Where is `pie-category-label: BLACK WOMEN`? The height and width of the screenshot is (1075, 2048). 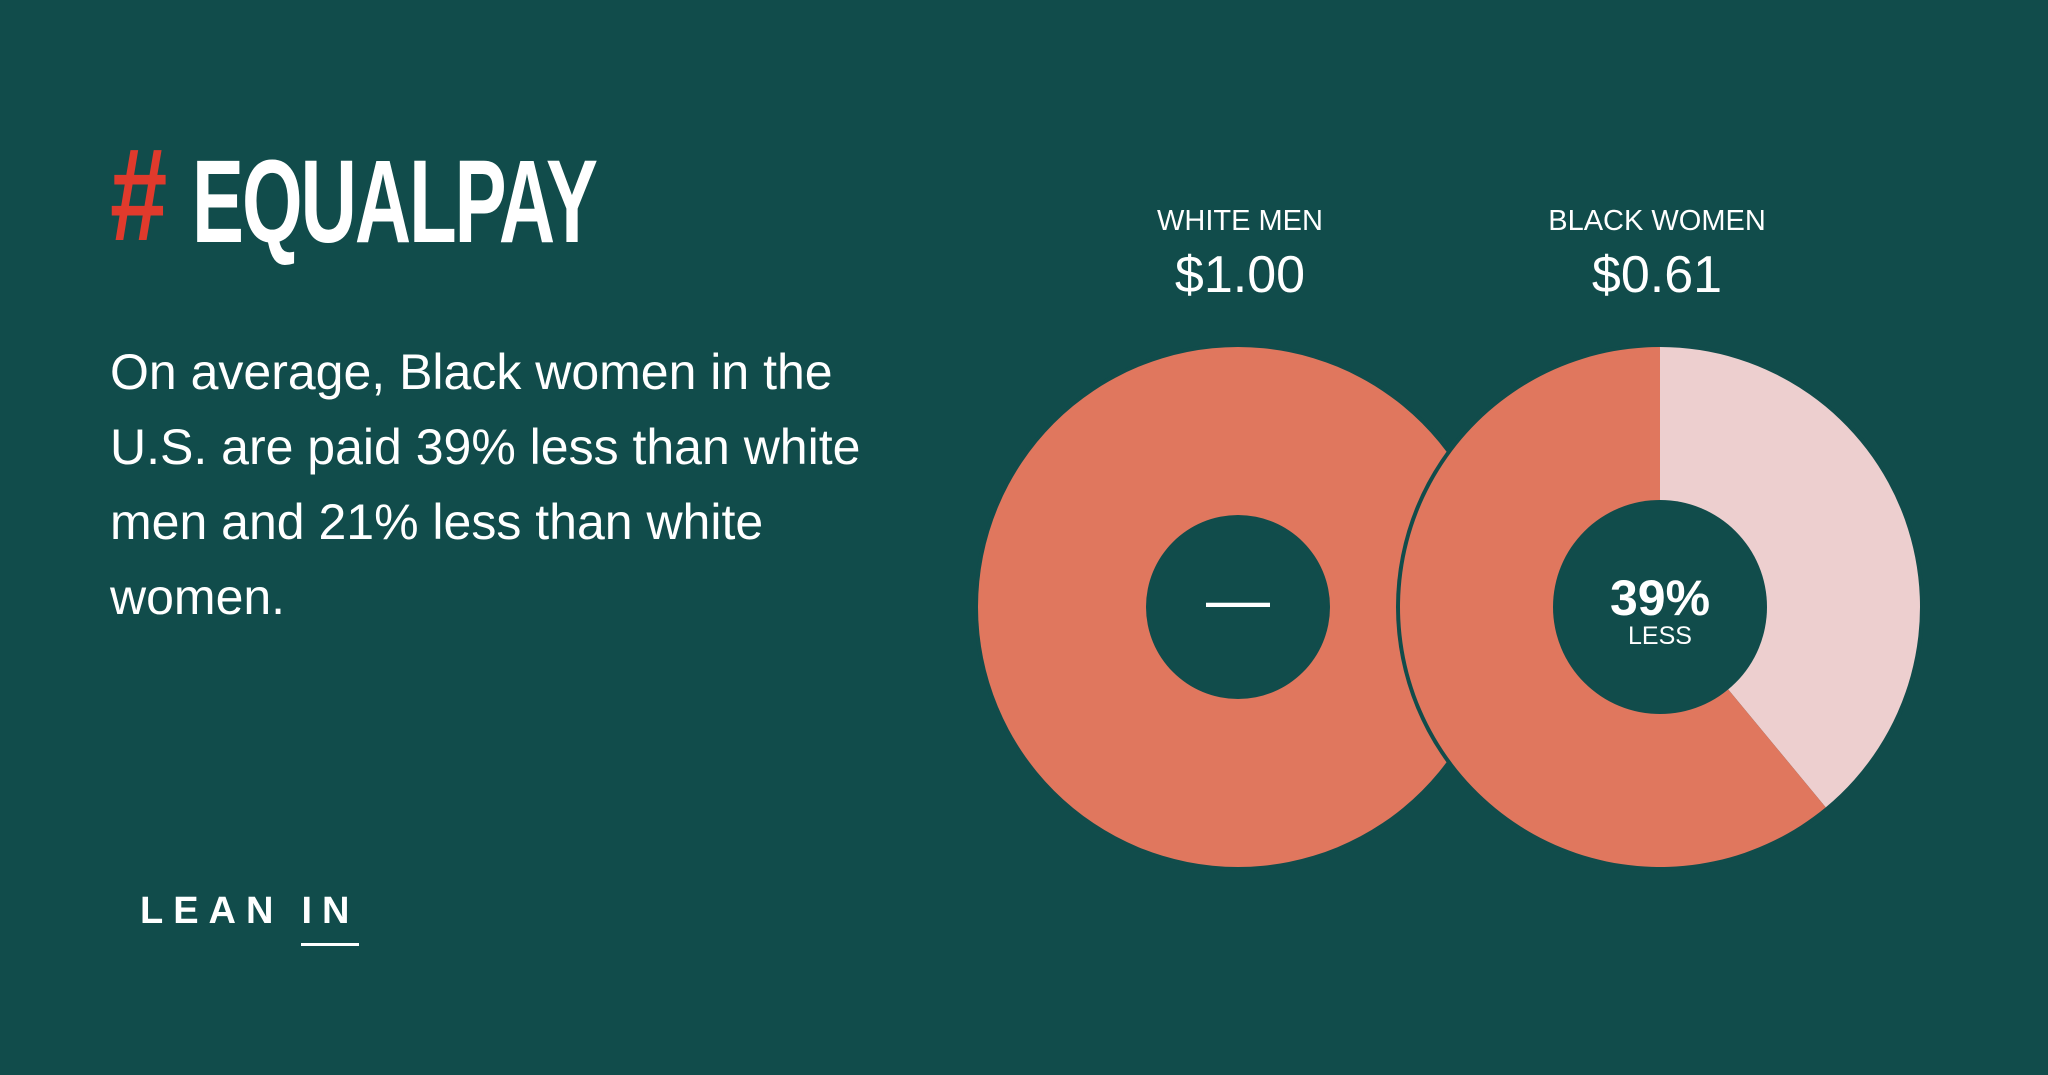
pie-category-label: BLACK WOMEN is located at coordinates (1657, 221).